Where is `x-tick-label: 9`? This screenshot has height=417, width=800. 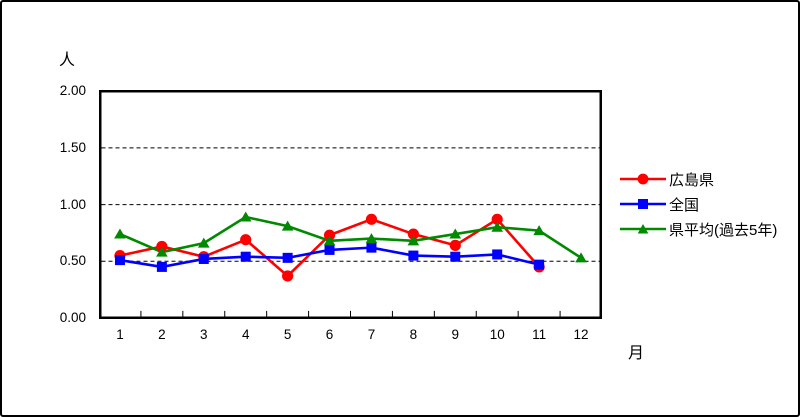 x-tick-label: 9 is located at coordinates (455, 334).